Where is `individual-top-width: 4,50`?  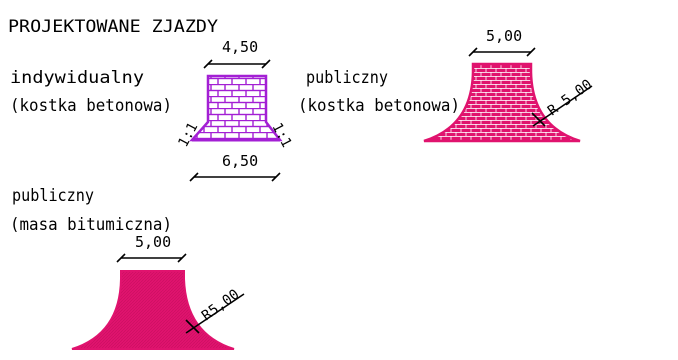 individual-top-width: 4,50 is located at coordinates (240, 47).